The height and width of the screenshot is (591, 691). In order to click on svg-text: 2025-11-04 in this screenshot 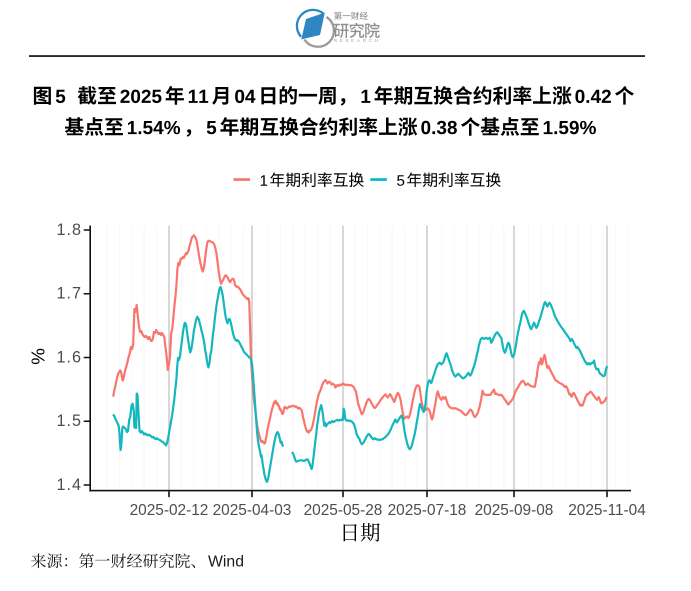, I will do `click(607, 510)`.